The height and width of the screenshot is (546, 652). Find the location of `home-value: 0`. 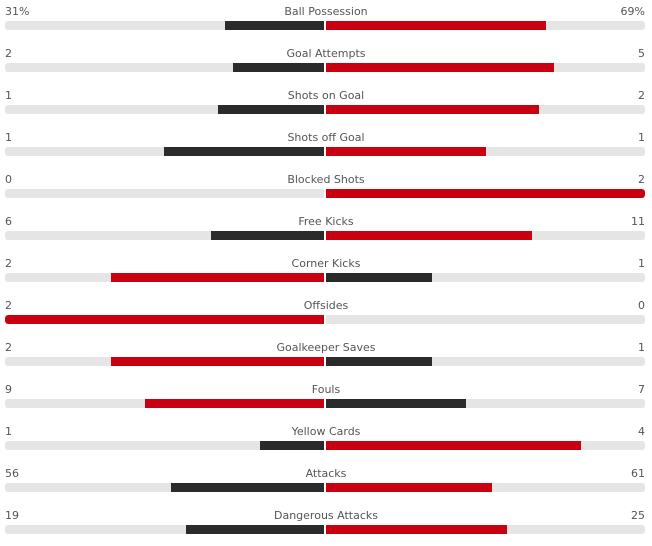

home-value: 0 is located at coordinates (8, 179).